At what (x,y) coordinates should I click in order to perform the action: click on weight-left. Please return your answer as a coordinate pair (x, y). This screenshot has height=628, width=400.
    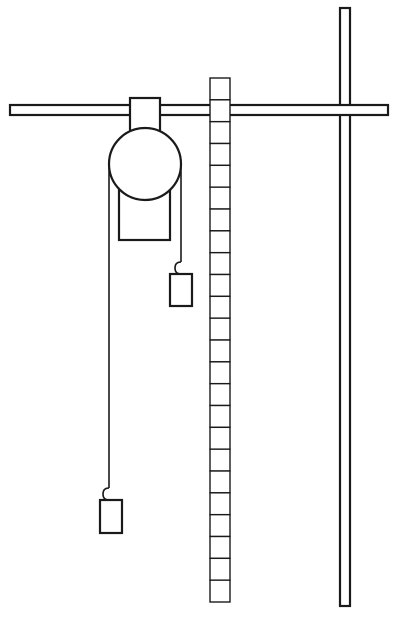
    Looking at the image, I should click on (111, 516).